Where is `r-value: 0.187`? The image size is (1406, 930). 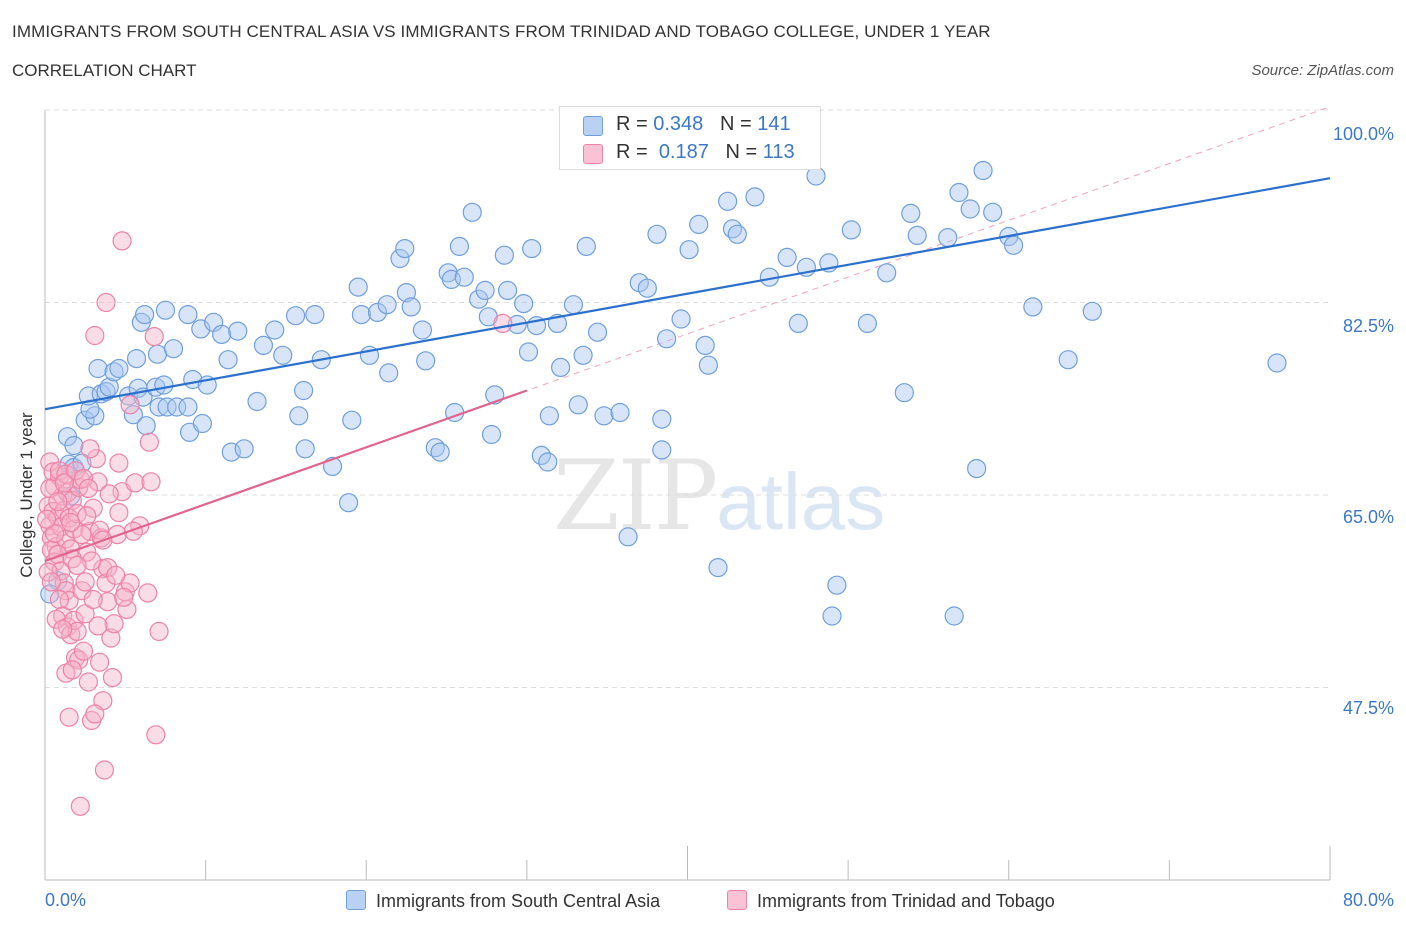 r-value: 0.187 is located at coordinates (683, 152).